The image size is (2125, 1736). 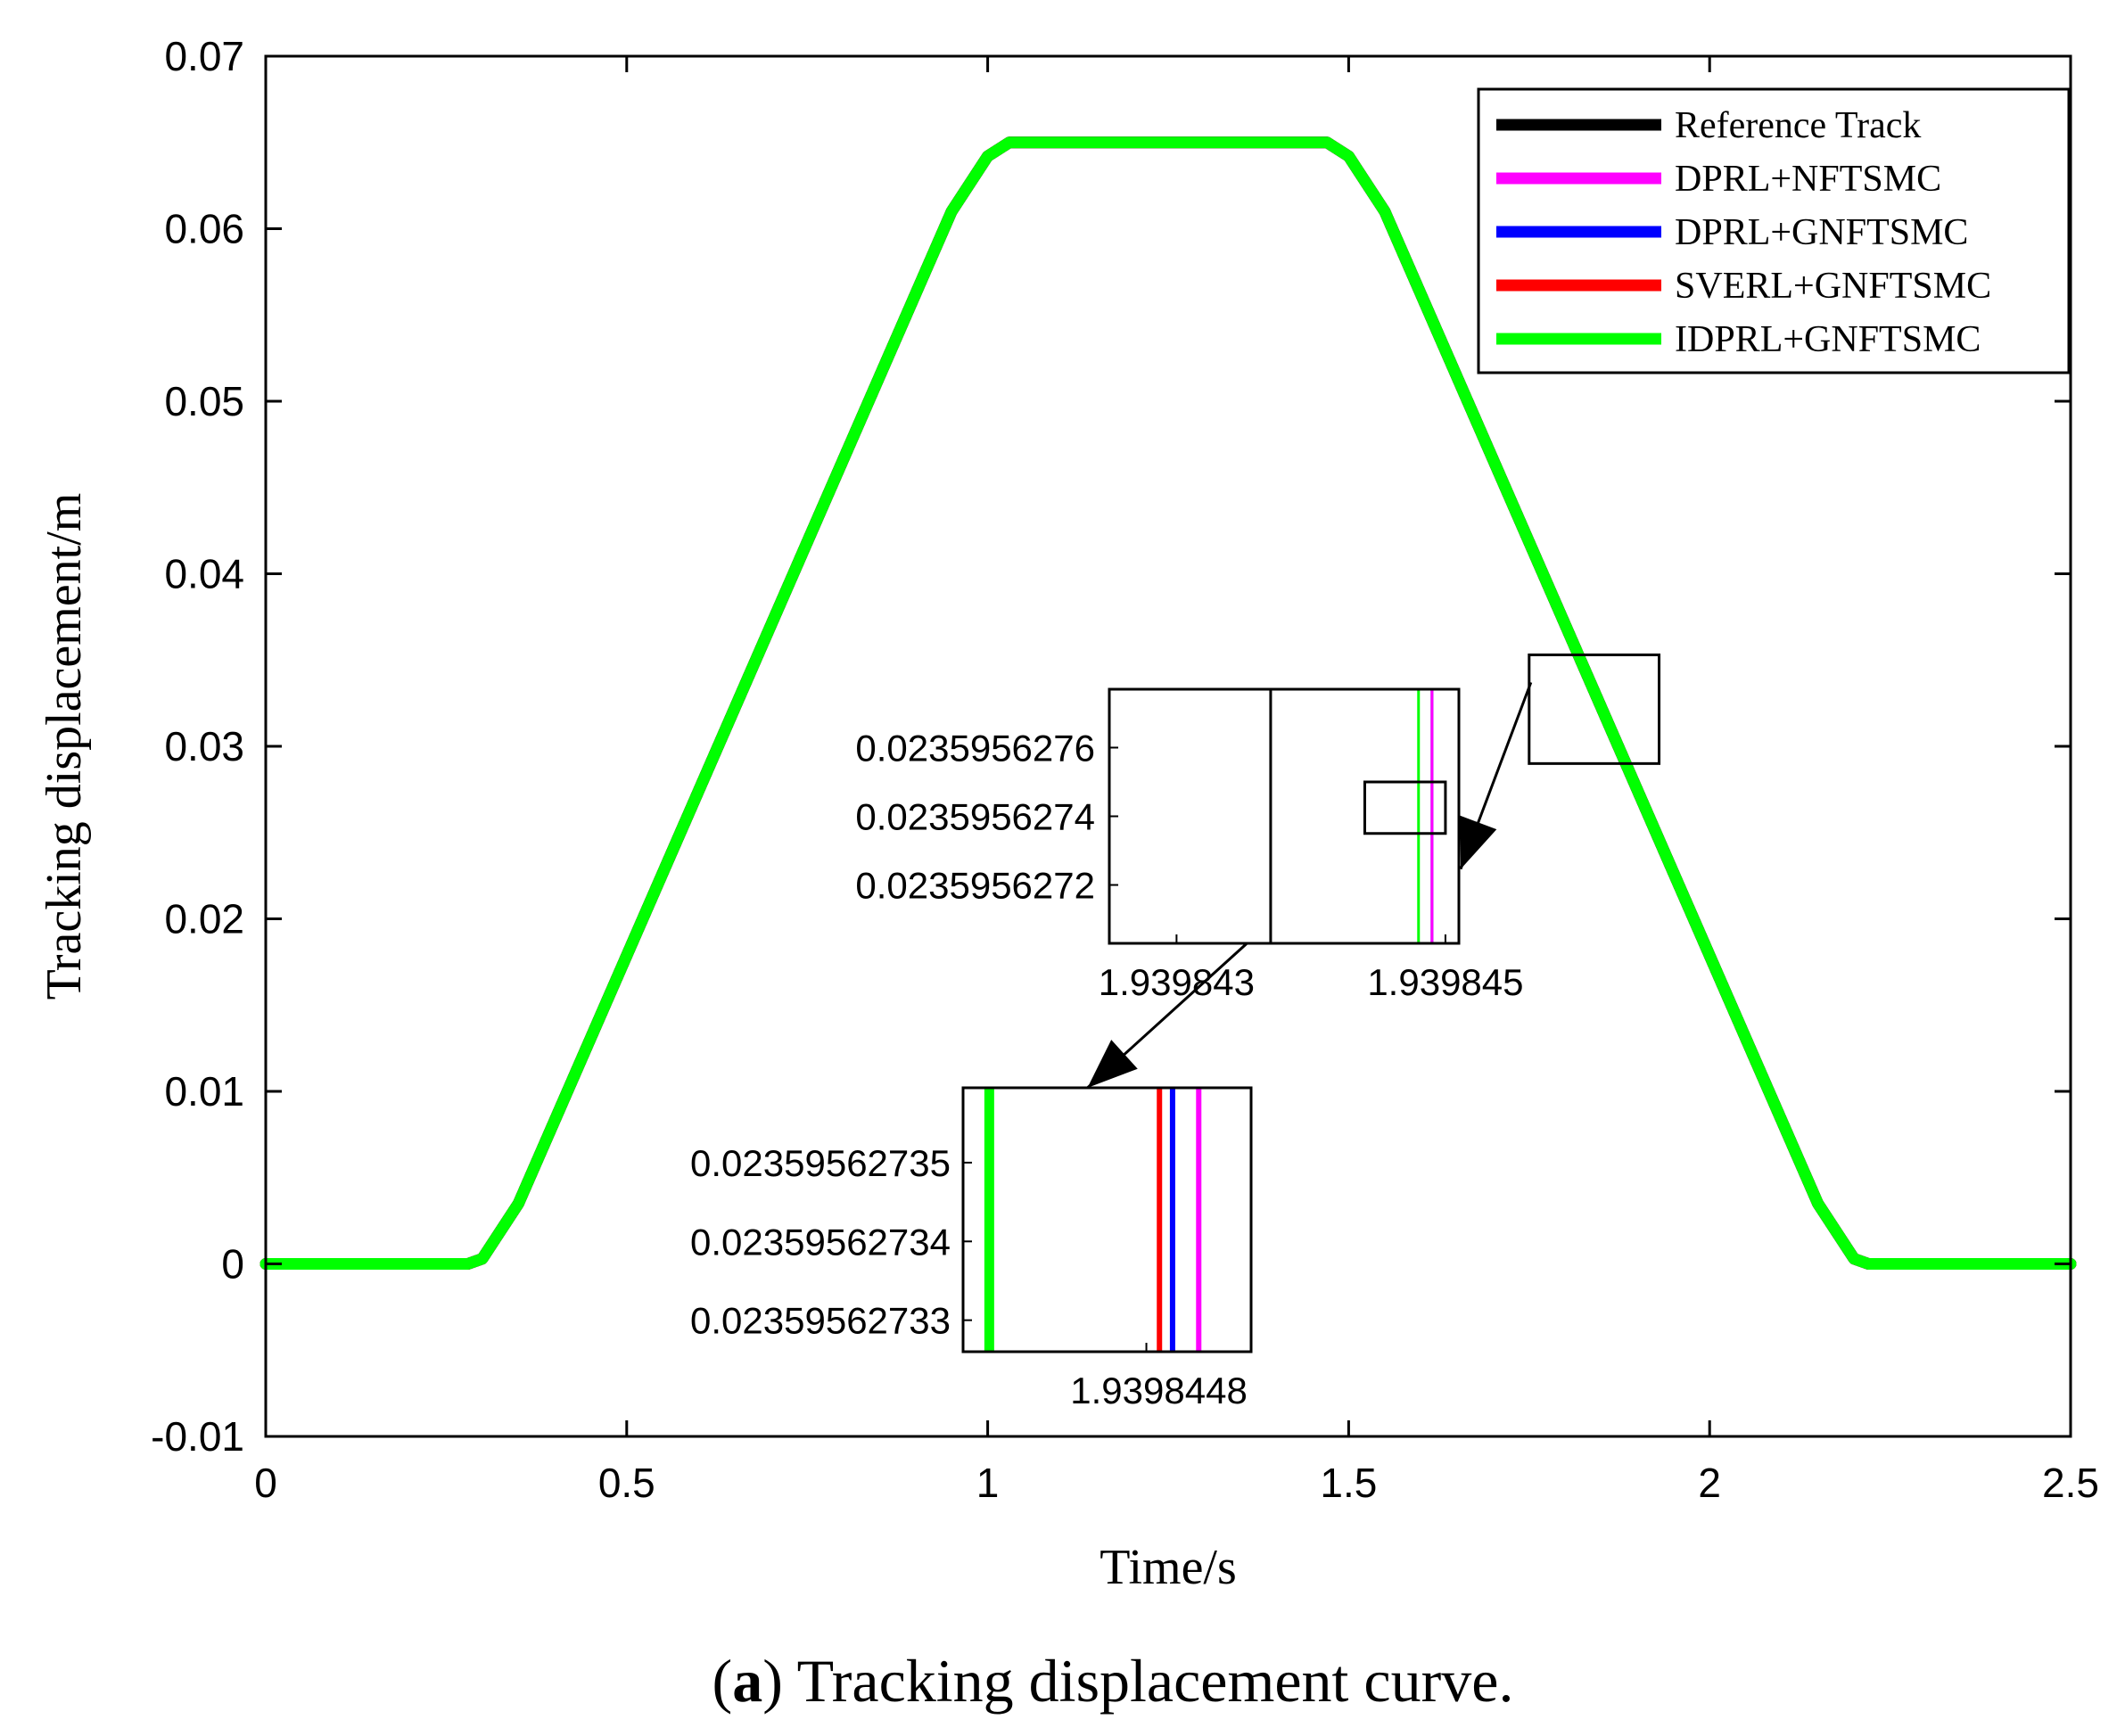 What do you see at coordinates (204, 1091) in the screenshot?
I see `y-tick-label: 0.01` at bounding box center [204, 1091].